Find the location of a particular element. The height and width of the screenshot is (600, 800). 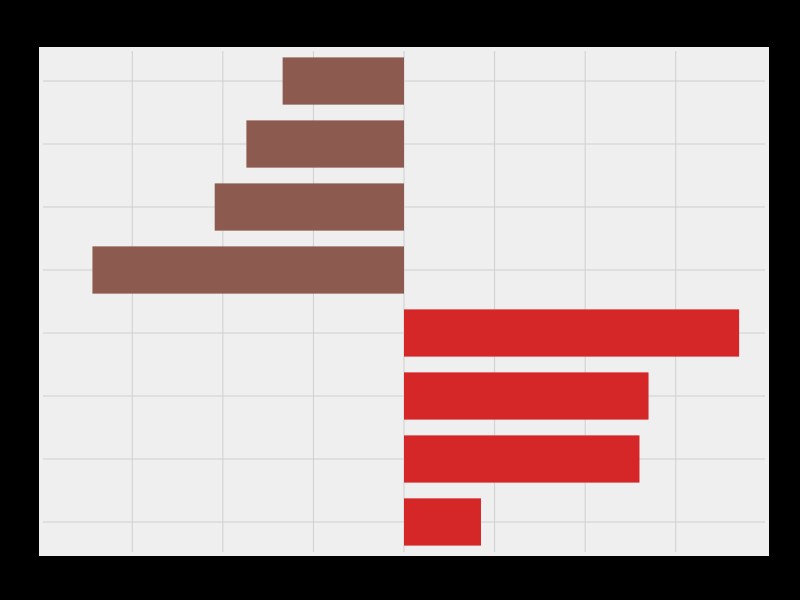

x-tick-label: -1 is located at coordinates (313, 572).